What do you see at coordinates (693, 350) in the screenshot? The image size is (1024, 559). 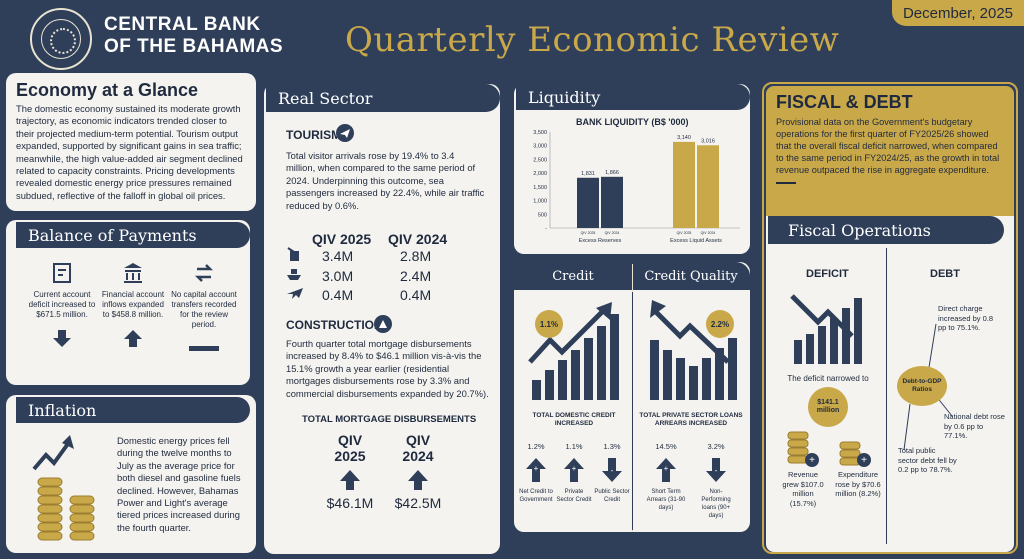 I see `arrears-chart-icon` at bounding box center [693, 350].